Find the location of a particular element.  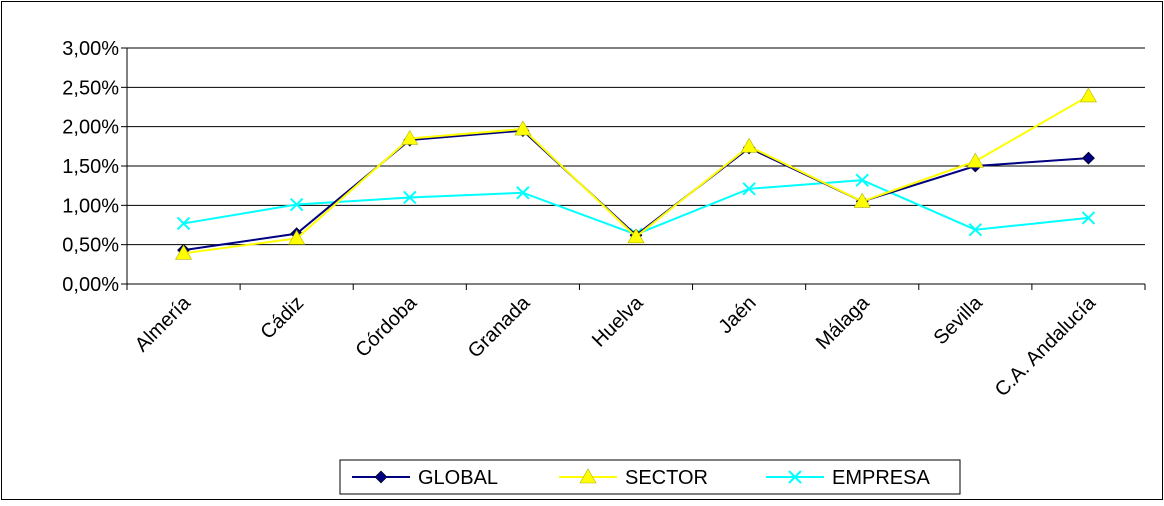

legend-item-global: GLOBAL is located at coordinates (425, 478).